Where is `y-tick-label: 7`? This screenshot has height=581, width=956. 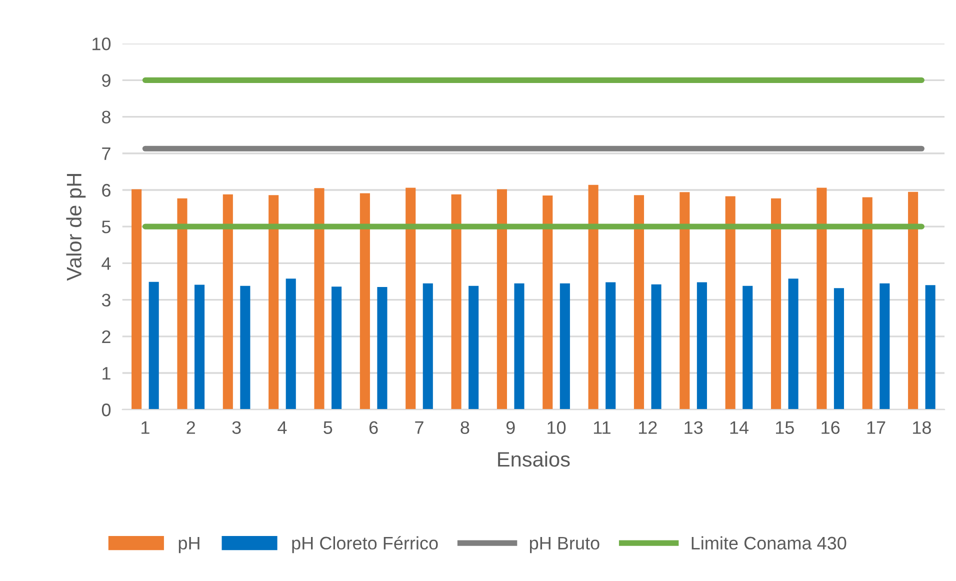
y-tick-label: 7 is located at coordinates (106, 154).